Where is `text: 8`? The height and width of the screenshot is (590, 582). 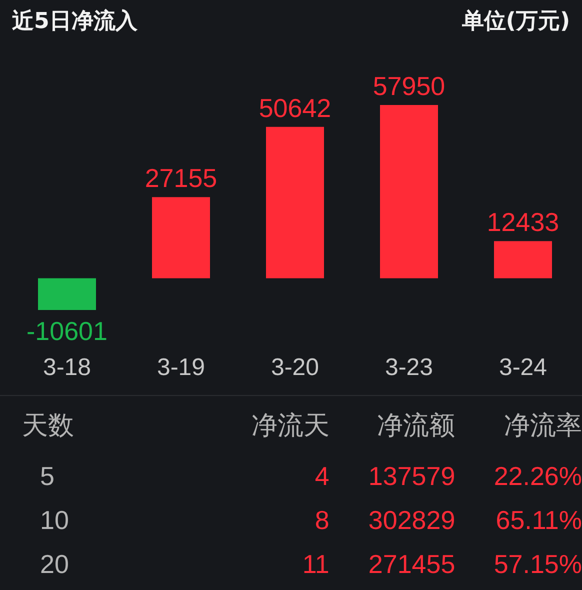
text: 8 is located at coordinates (322, 520).